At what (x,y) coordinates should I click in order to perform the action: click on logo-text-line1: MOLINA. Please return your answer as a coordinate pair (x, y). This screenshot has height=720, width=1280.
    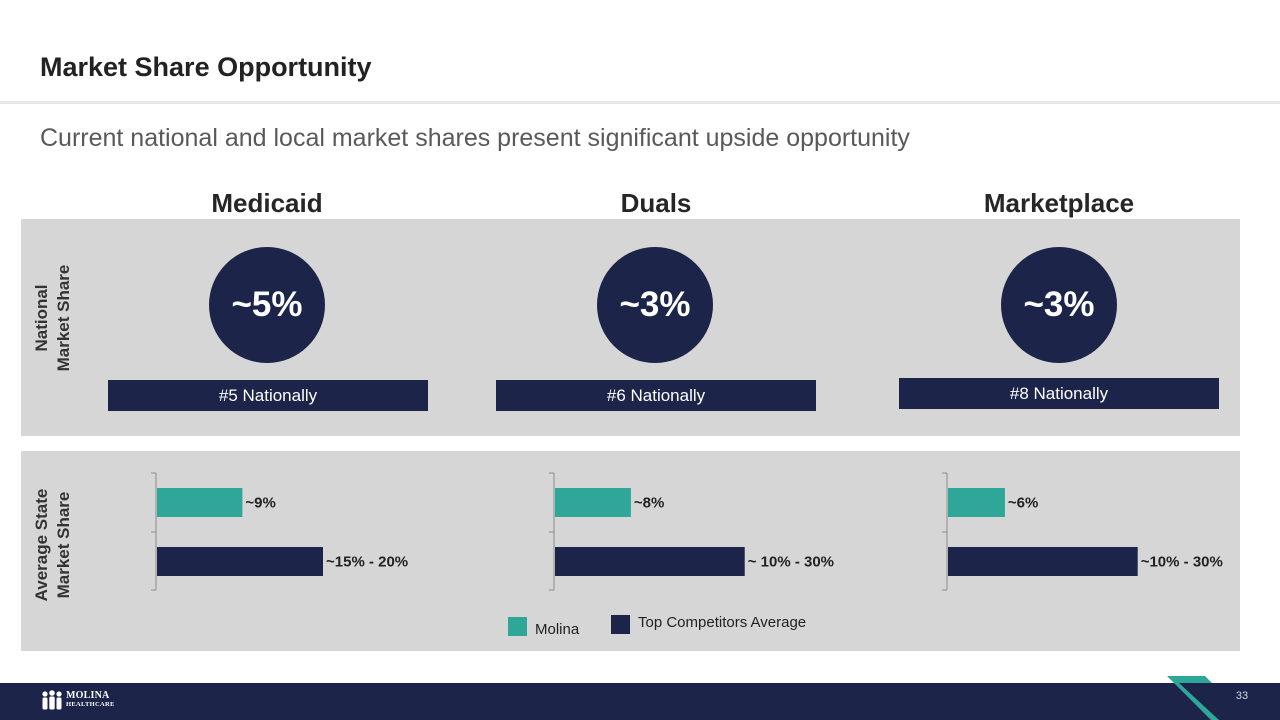
    Looking at the image, I should click on (88, 695).